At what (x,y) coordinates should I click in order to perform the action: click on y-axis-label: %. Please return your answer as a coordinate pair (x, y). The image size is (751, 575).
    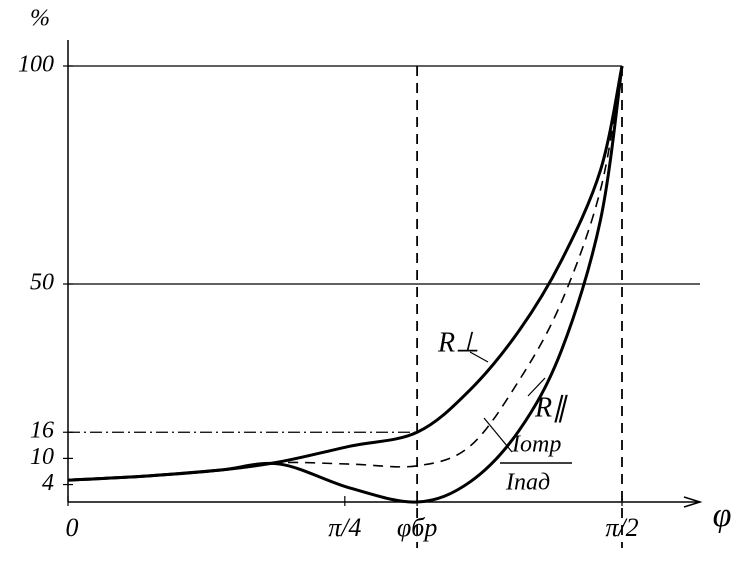
    Looking at the image, I should click on (40, 19).